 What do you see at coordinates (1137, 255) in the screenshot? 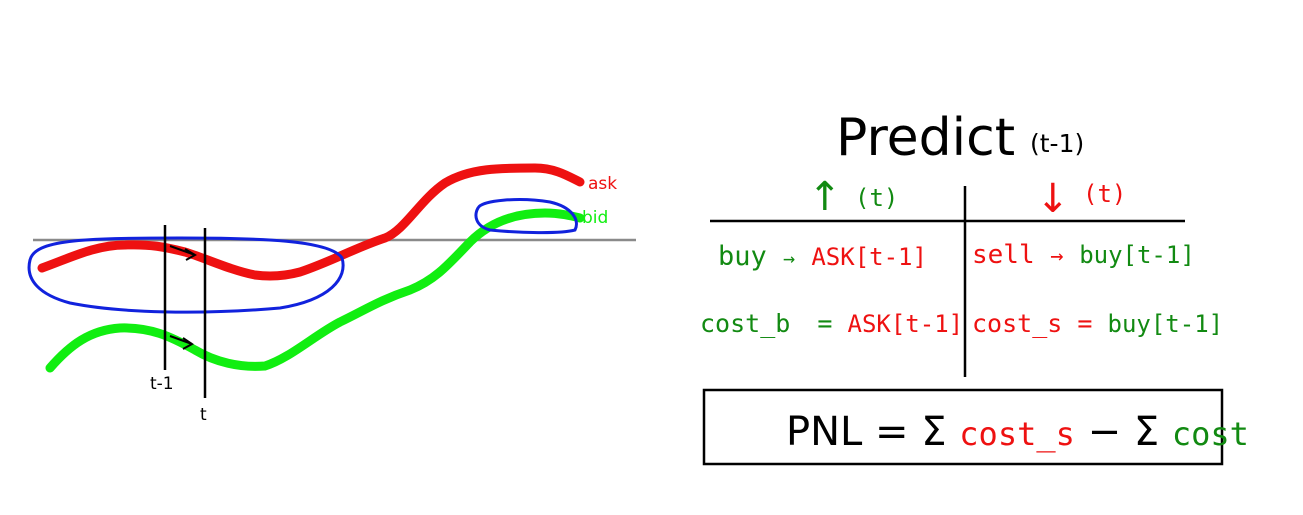
I see `row1-right-buy: buy[t-1]` at bounding box center [1137, 255].